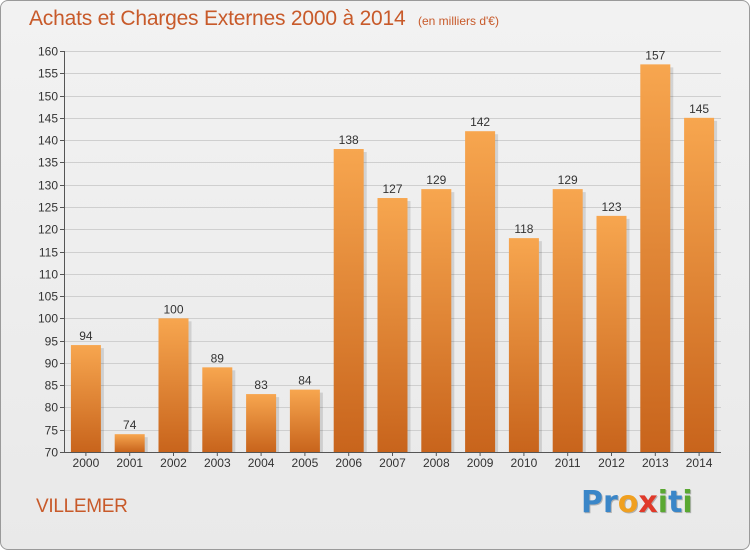 The width and height of the screenshot is (750, 550). I want to click on y-tick-label: 105, so click(48, 297).